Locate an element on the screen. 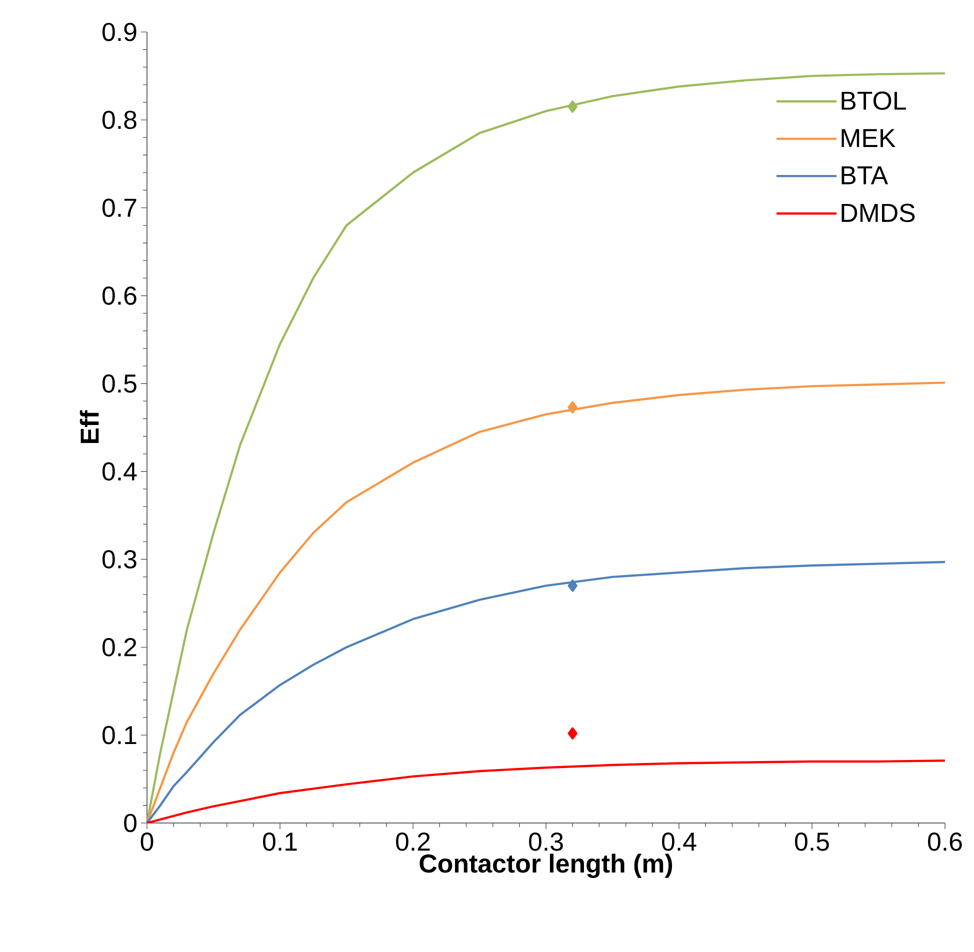  x-tick-label: 0 is located at coordinates (147, 841).